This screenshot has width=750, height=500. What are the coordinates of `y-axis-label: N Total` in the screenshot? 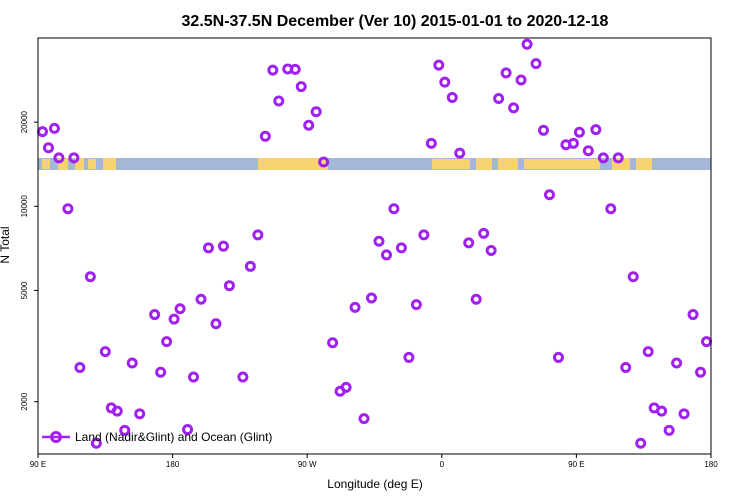 It's located at (6, 244).